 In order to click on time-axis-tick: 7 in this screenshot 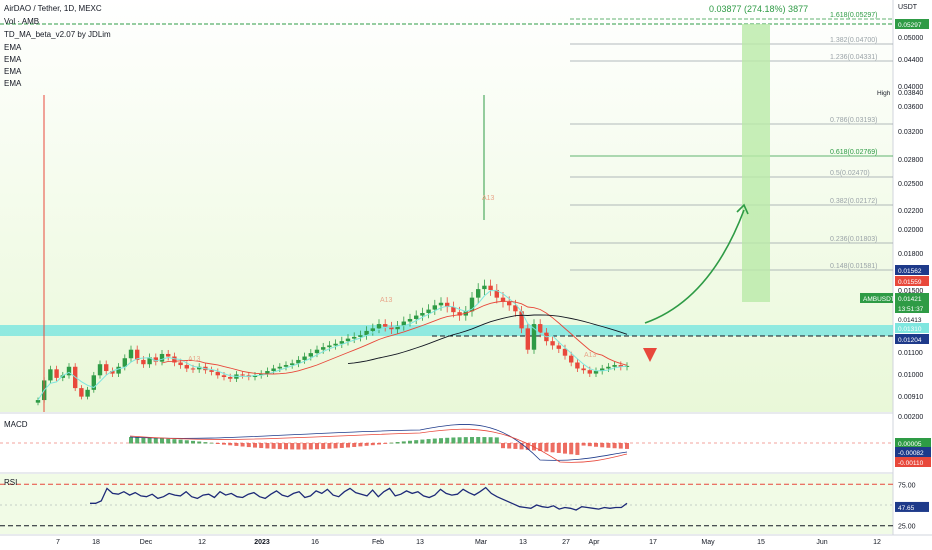, I will do `click(58, 542)`.